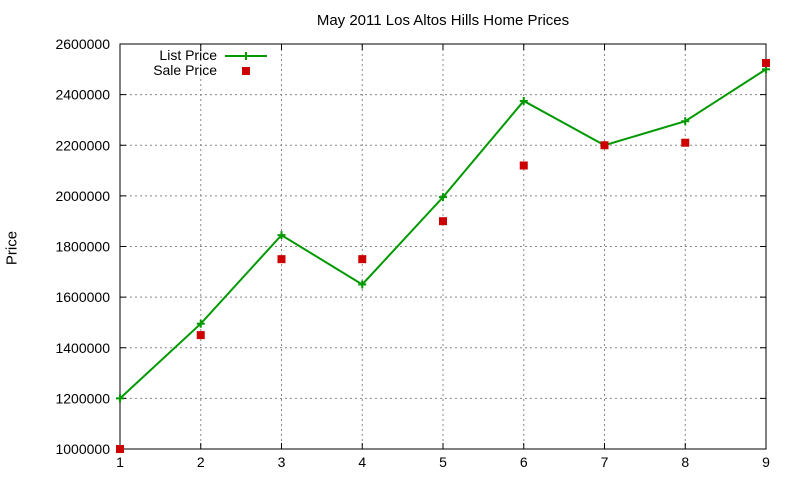 The width and height of the screenshot is (800, 480). What do you see at coordinates (362, 462) in the screenshot?
I see `x-tick-label: 4` at bounding box center [362, 462].